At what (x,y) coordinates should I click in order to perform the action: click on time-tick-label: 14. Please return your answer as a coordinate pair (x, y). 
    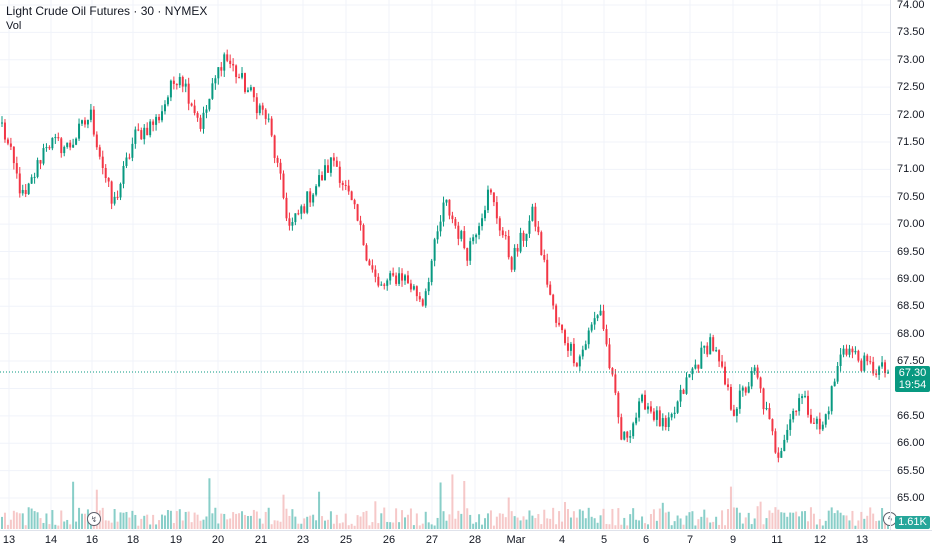
    Looking at the image, I should click on (51, 540).